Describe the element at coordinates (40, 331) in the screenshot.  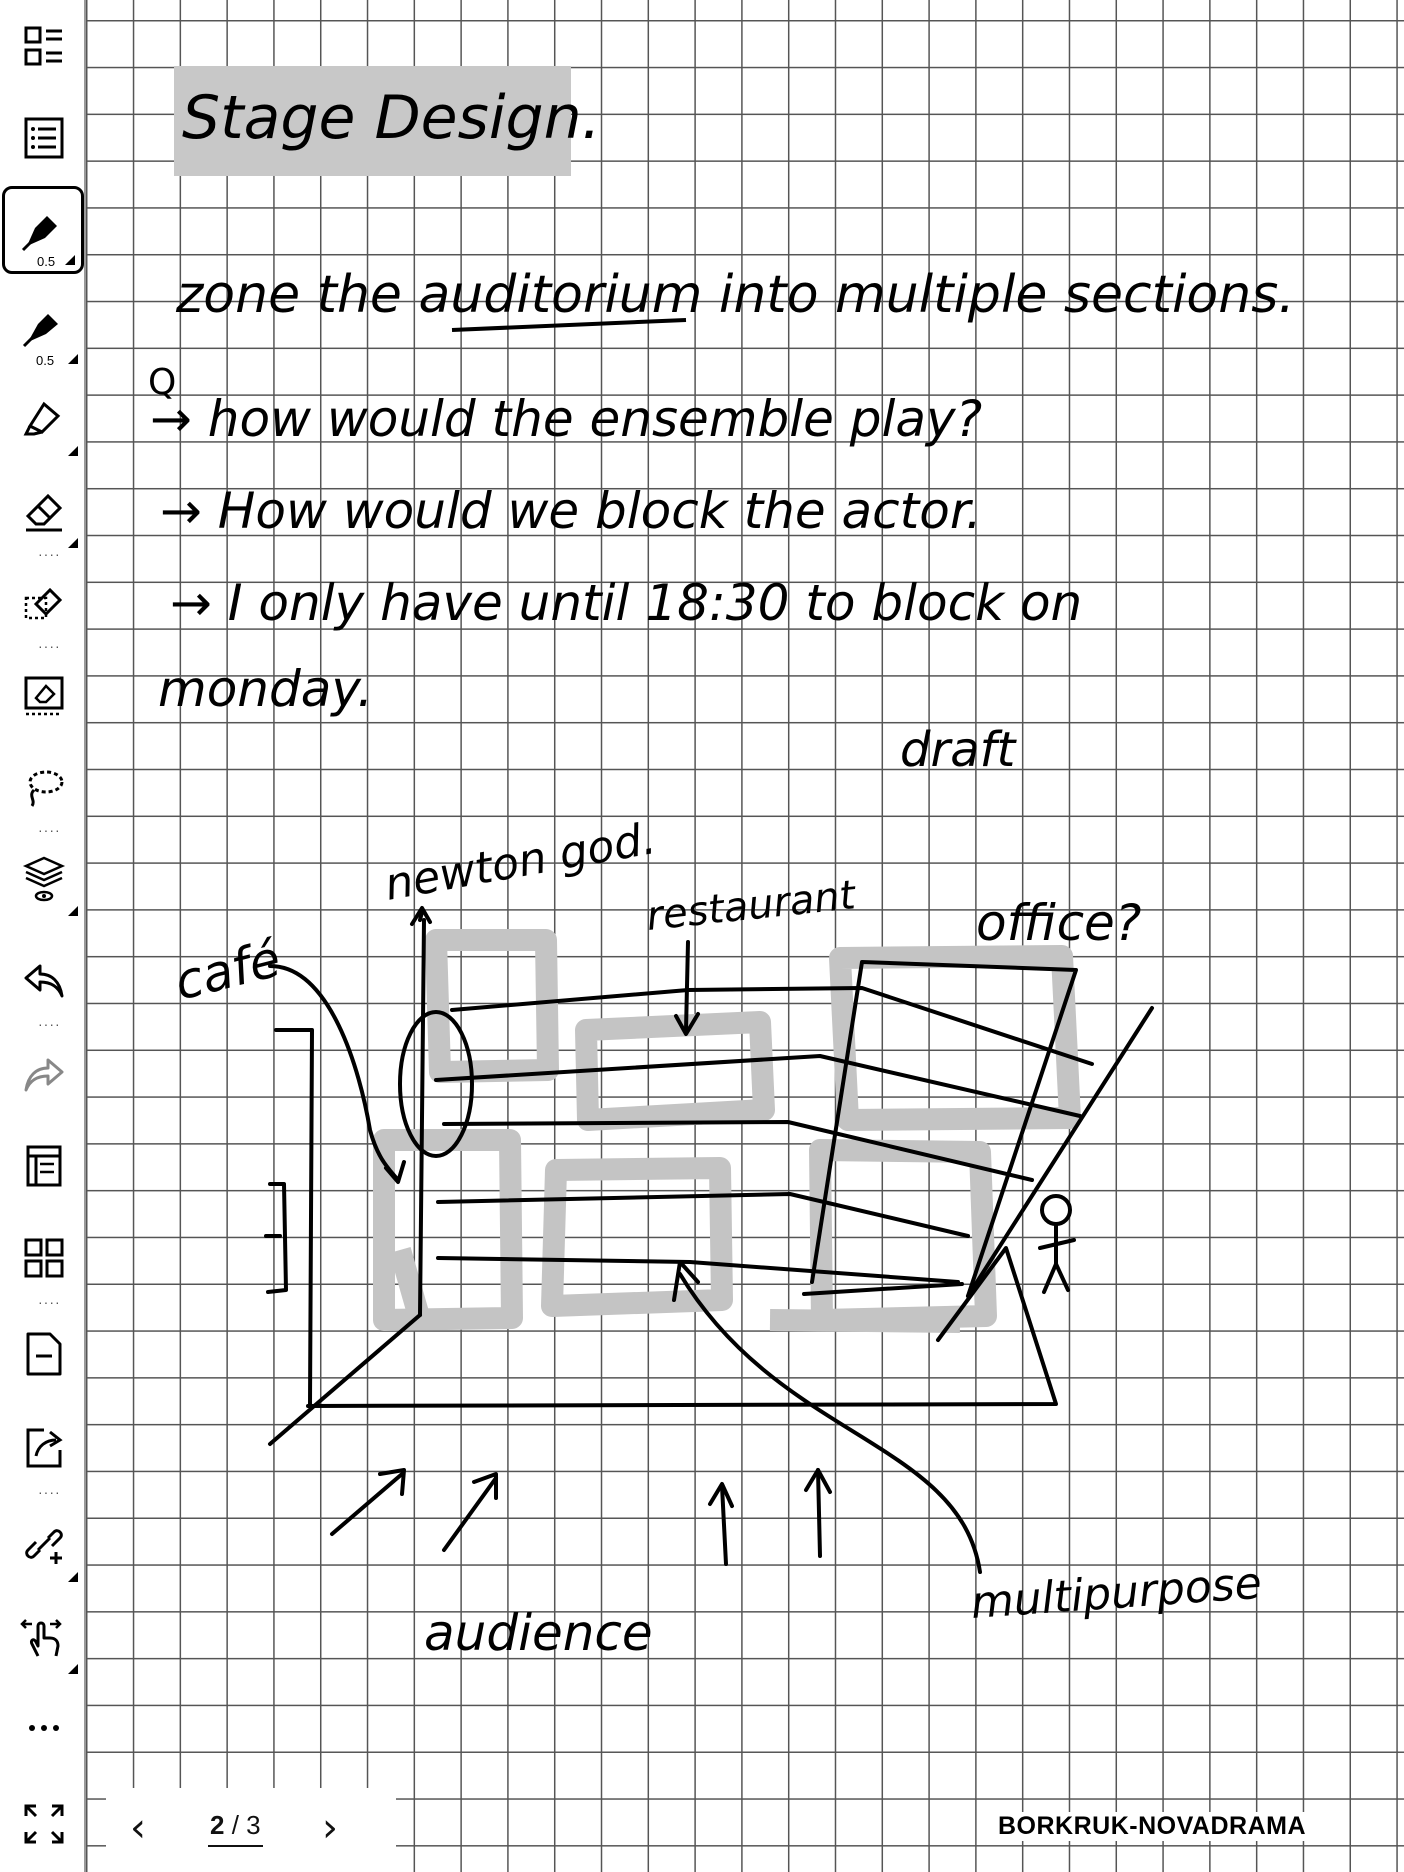
I see `ballpoint-pen-icon` at that location.